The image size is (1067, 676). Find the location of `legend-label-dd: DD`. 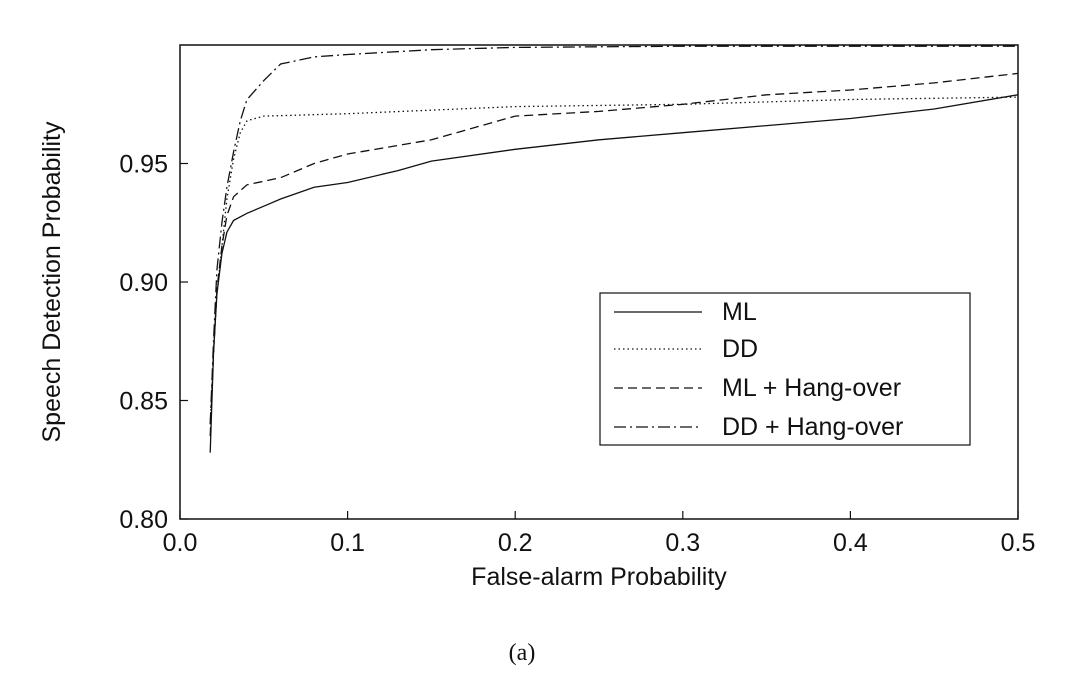

legend-label-dd: DD is located at coordinates (740, 349).